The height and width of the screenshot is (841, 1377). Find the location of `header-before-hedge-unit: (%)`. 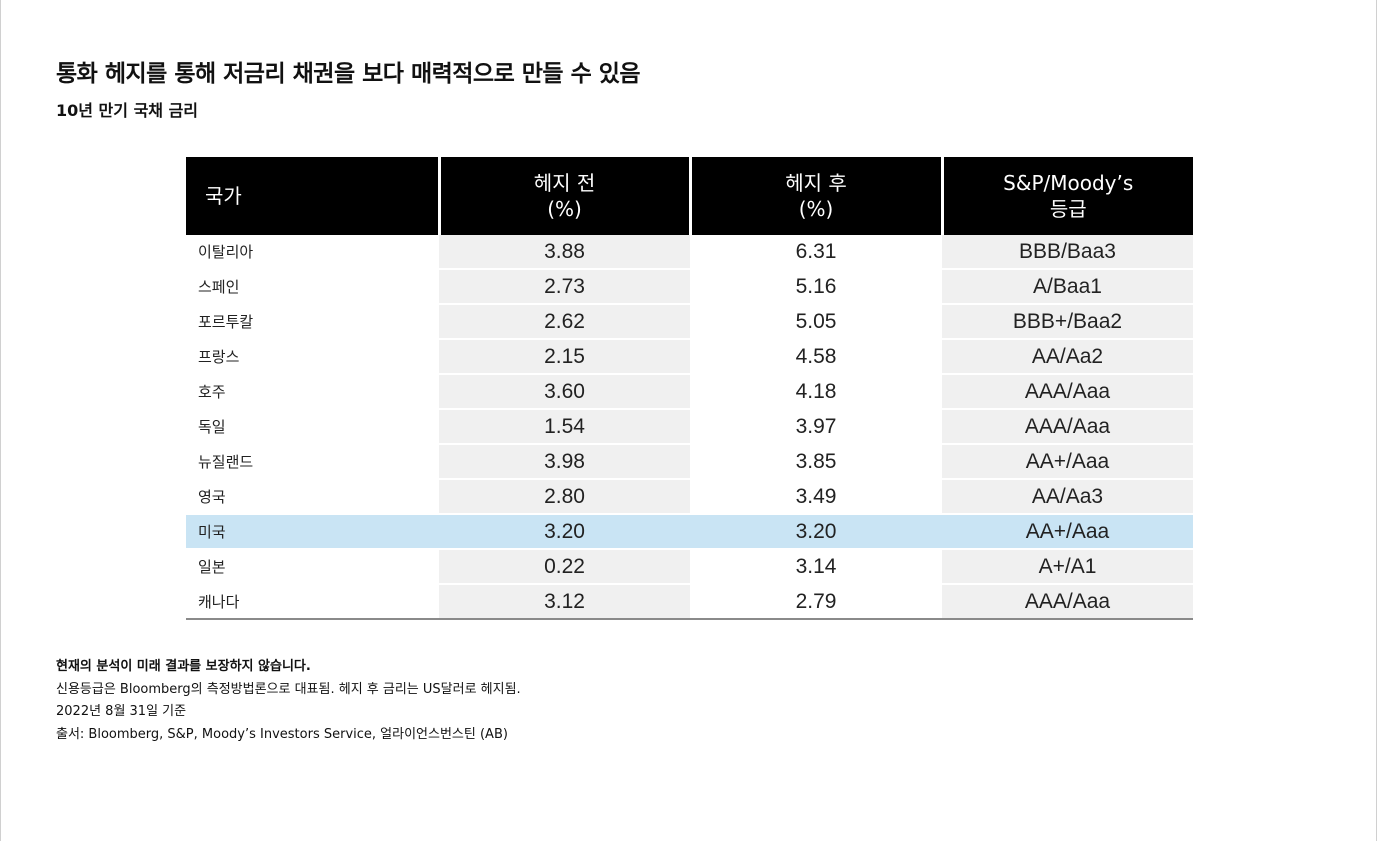

header-before-hedge-unit: (%) is located at coordinates (564, 209).